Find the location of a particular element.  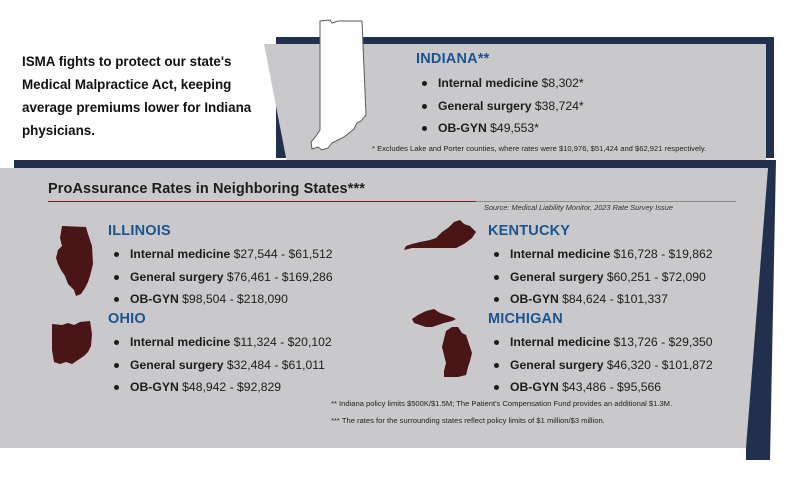

michigan-state-icon is located at coordinates (442, 343).